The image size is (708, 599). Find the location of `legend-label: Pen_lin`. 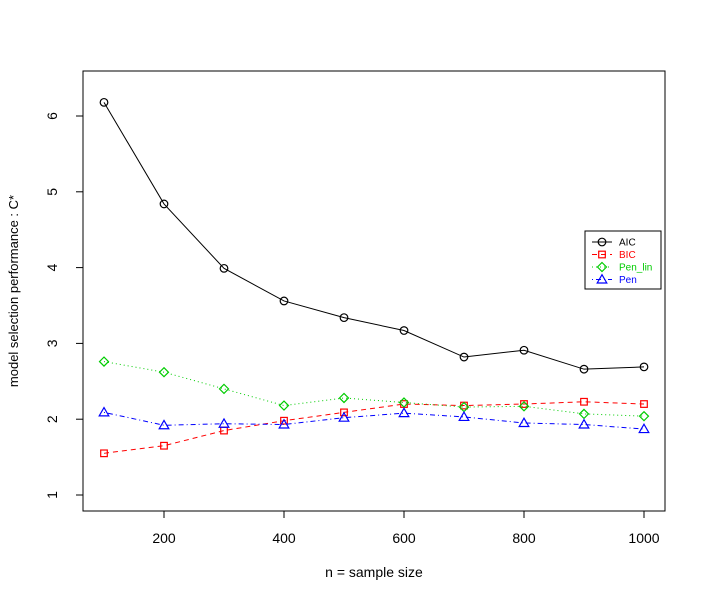

legend-label: Pen_lin is located at coordinates (635, 268).